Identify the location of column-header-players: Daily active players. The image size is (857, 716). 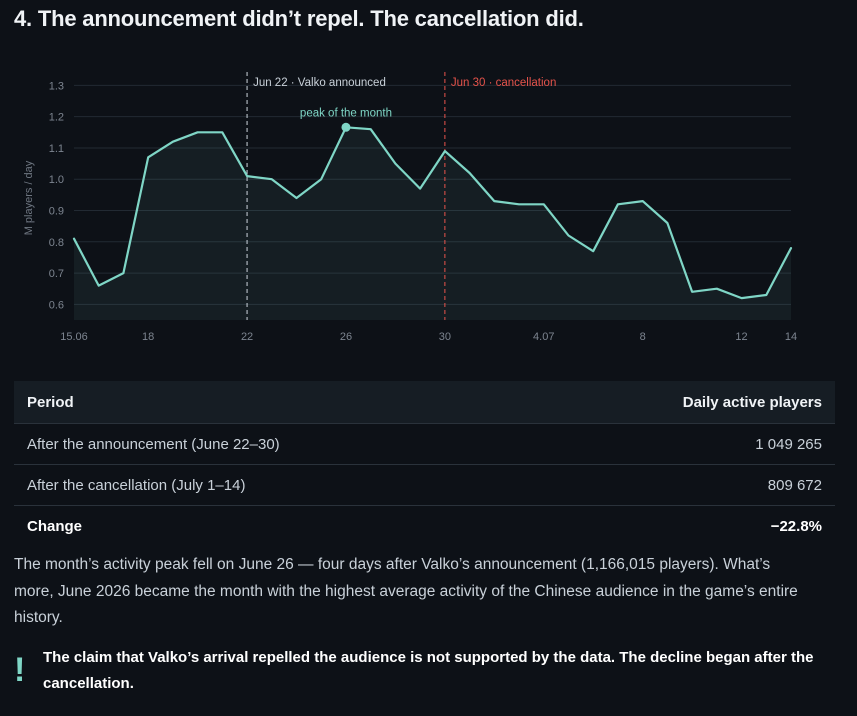
(682, 402).